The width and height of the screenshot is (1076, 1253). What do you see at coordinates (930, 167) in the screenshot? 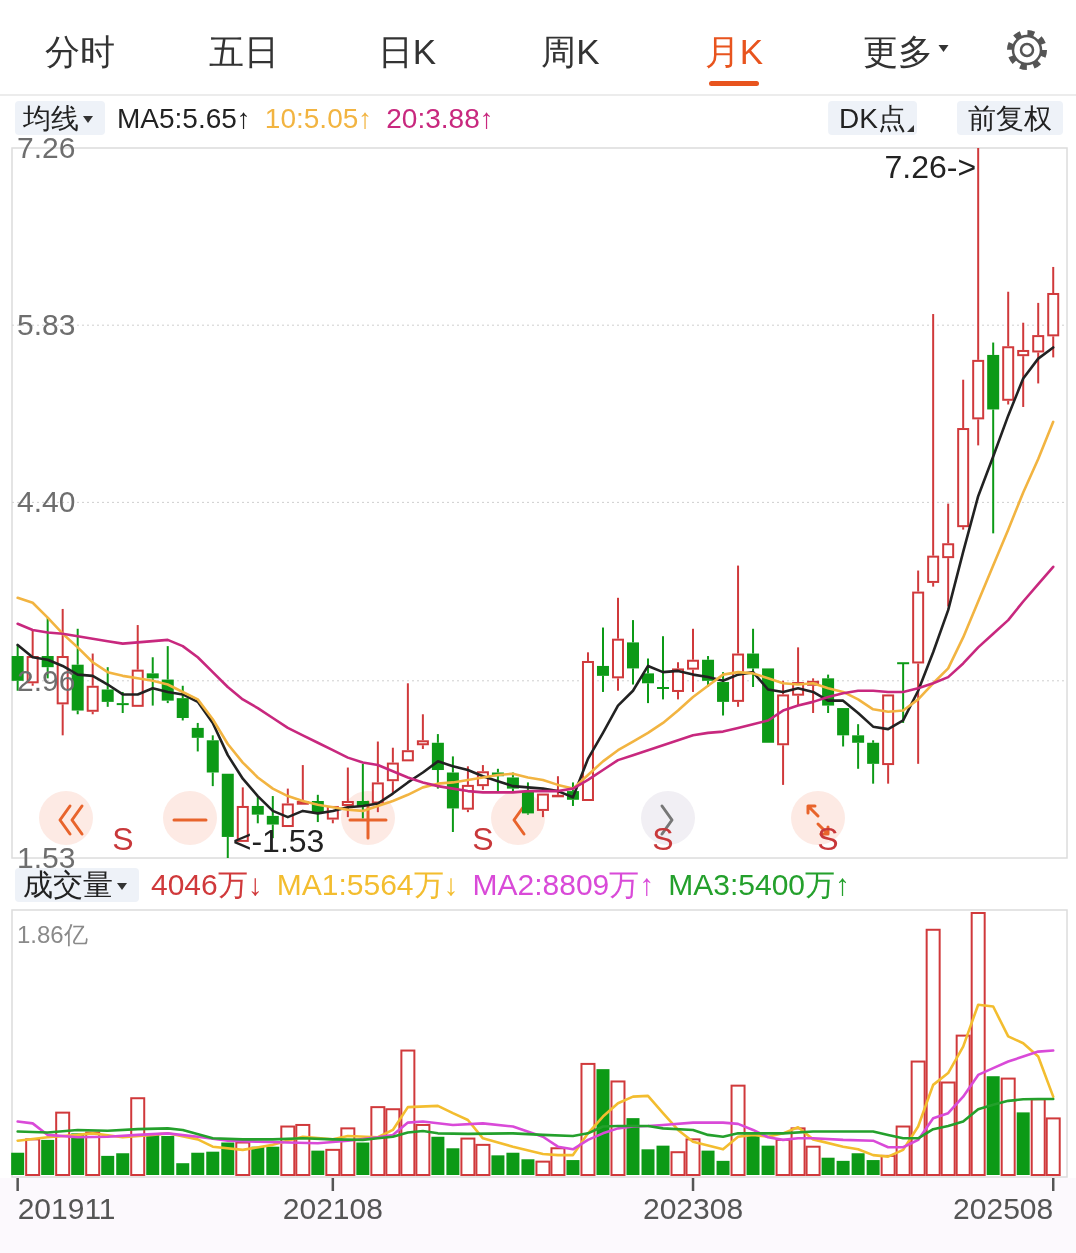
I see `annotation: 7.26->` at bounding box center [930, 167].